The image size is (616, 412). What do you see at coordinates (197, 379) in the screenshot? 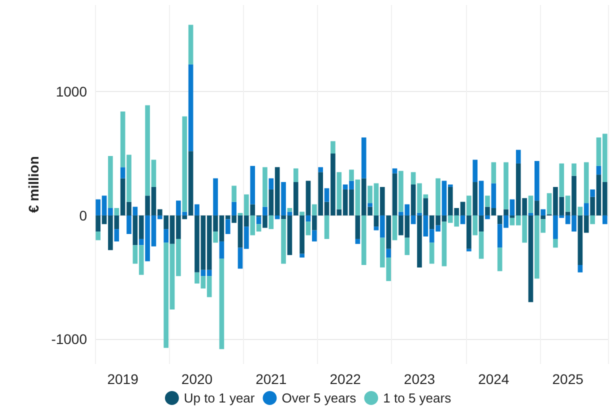
I see `x-tick-label: 2020` at bounding box center [197, 379].